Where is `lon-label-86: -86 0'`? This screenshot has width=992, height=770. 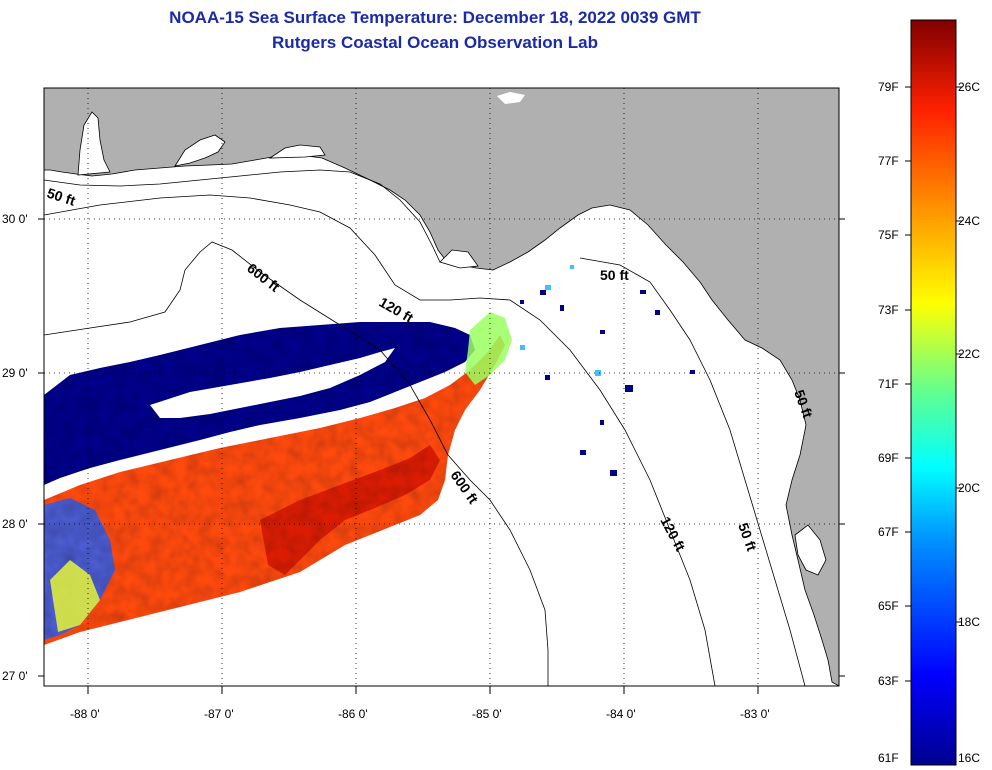
lon-label-86: -86 0' is located at coordinates (353, 714).